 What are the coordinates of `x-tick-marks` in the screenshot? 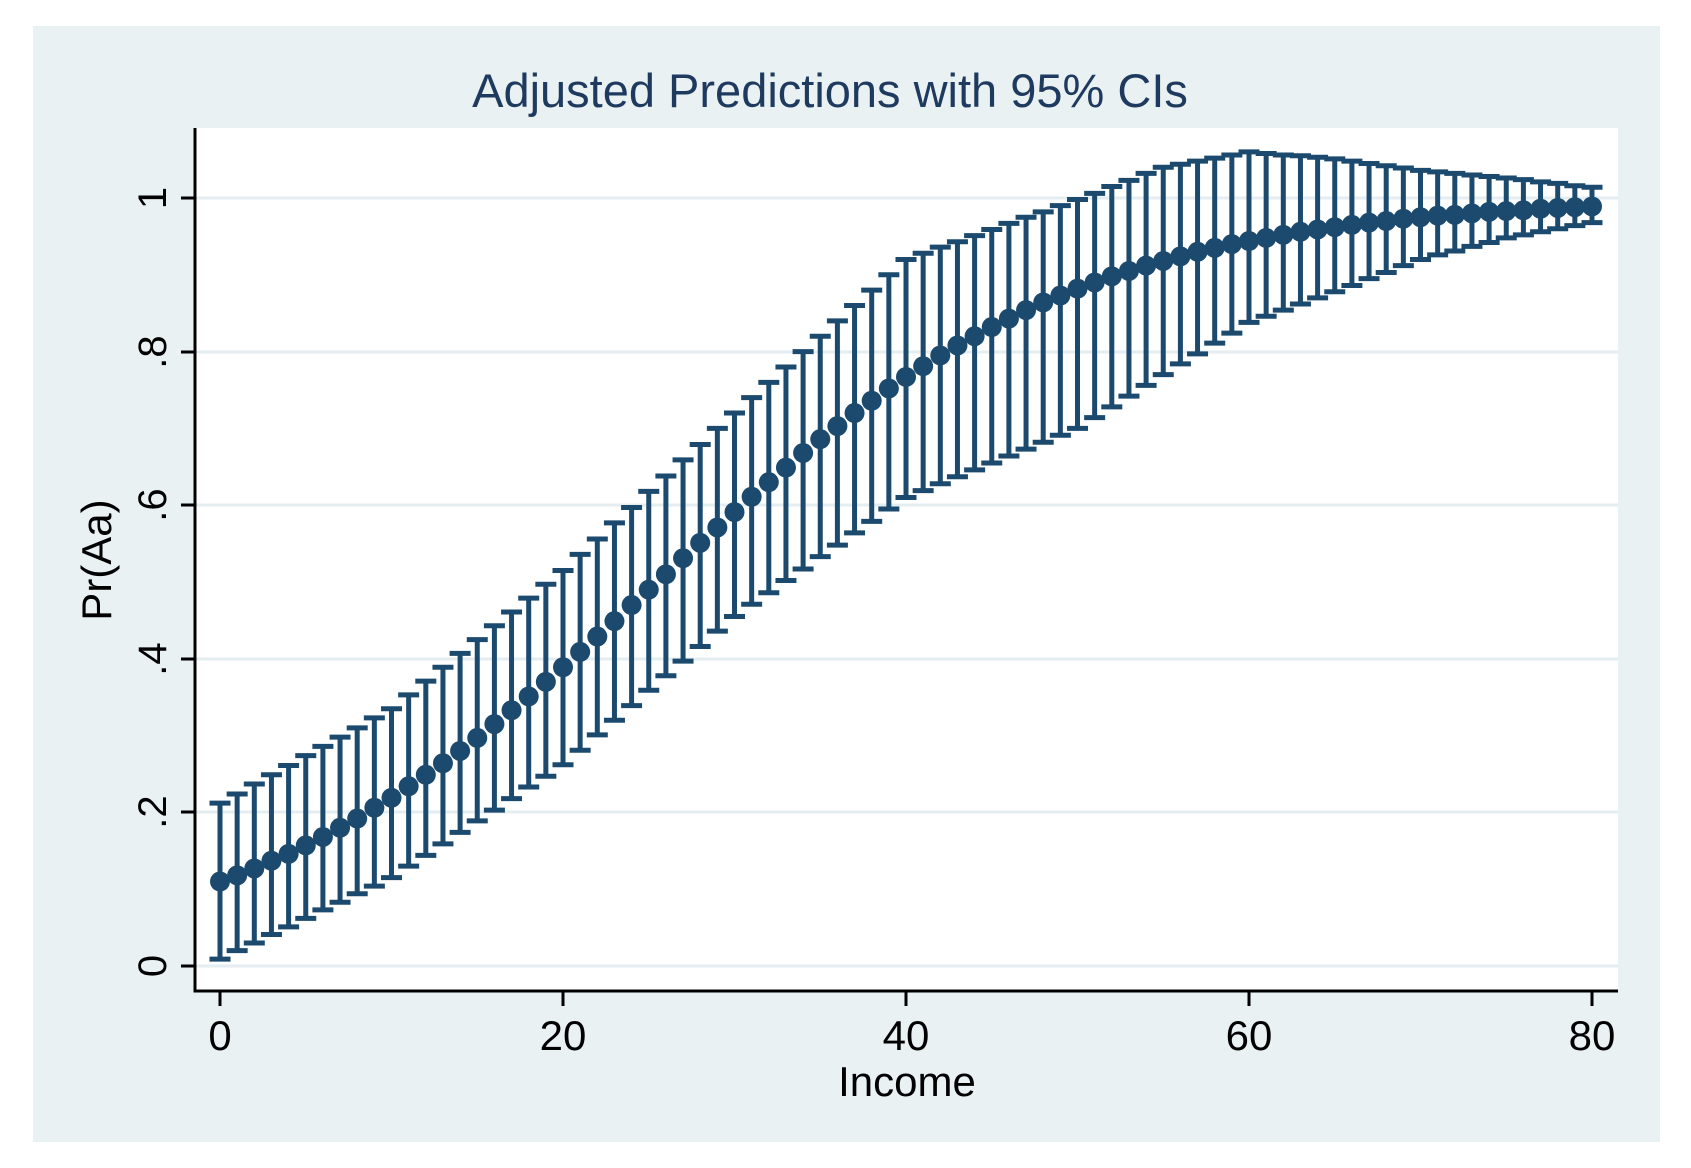 It's located at (906, 998).